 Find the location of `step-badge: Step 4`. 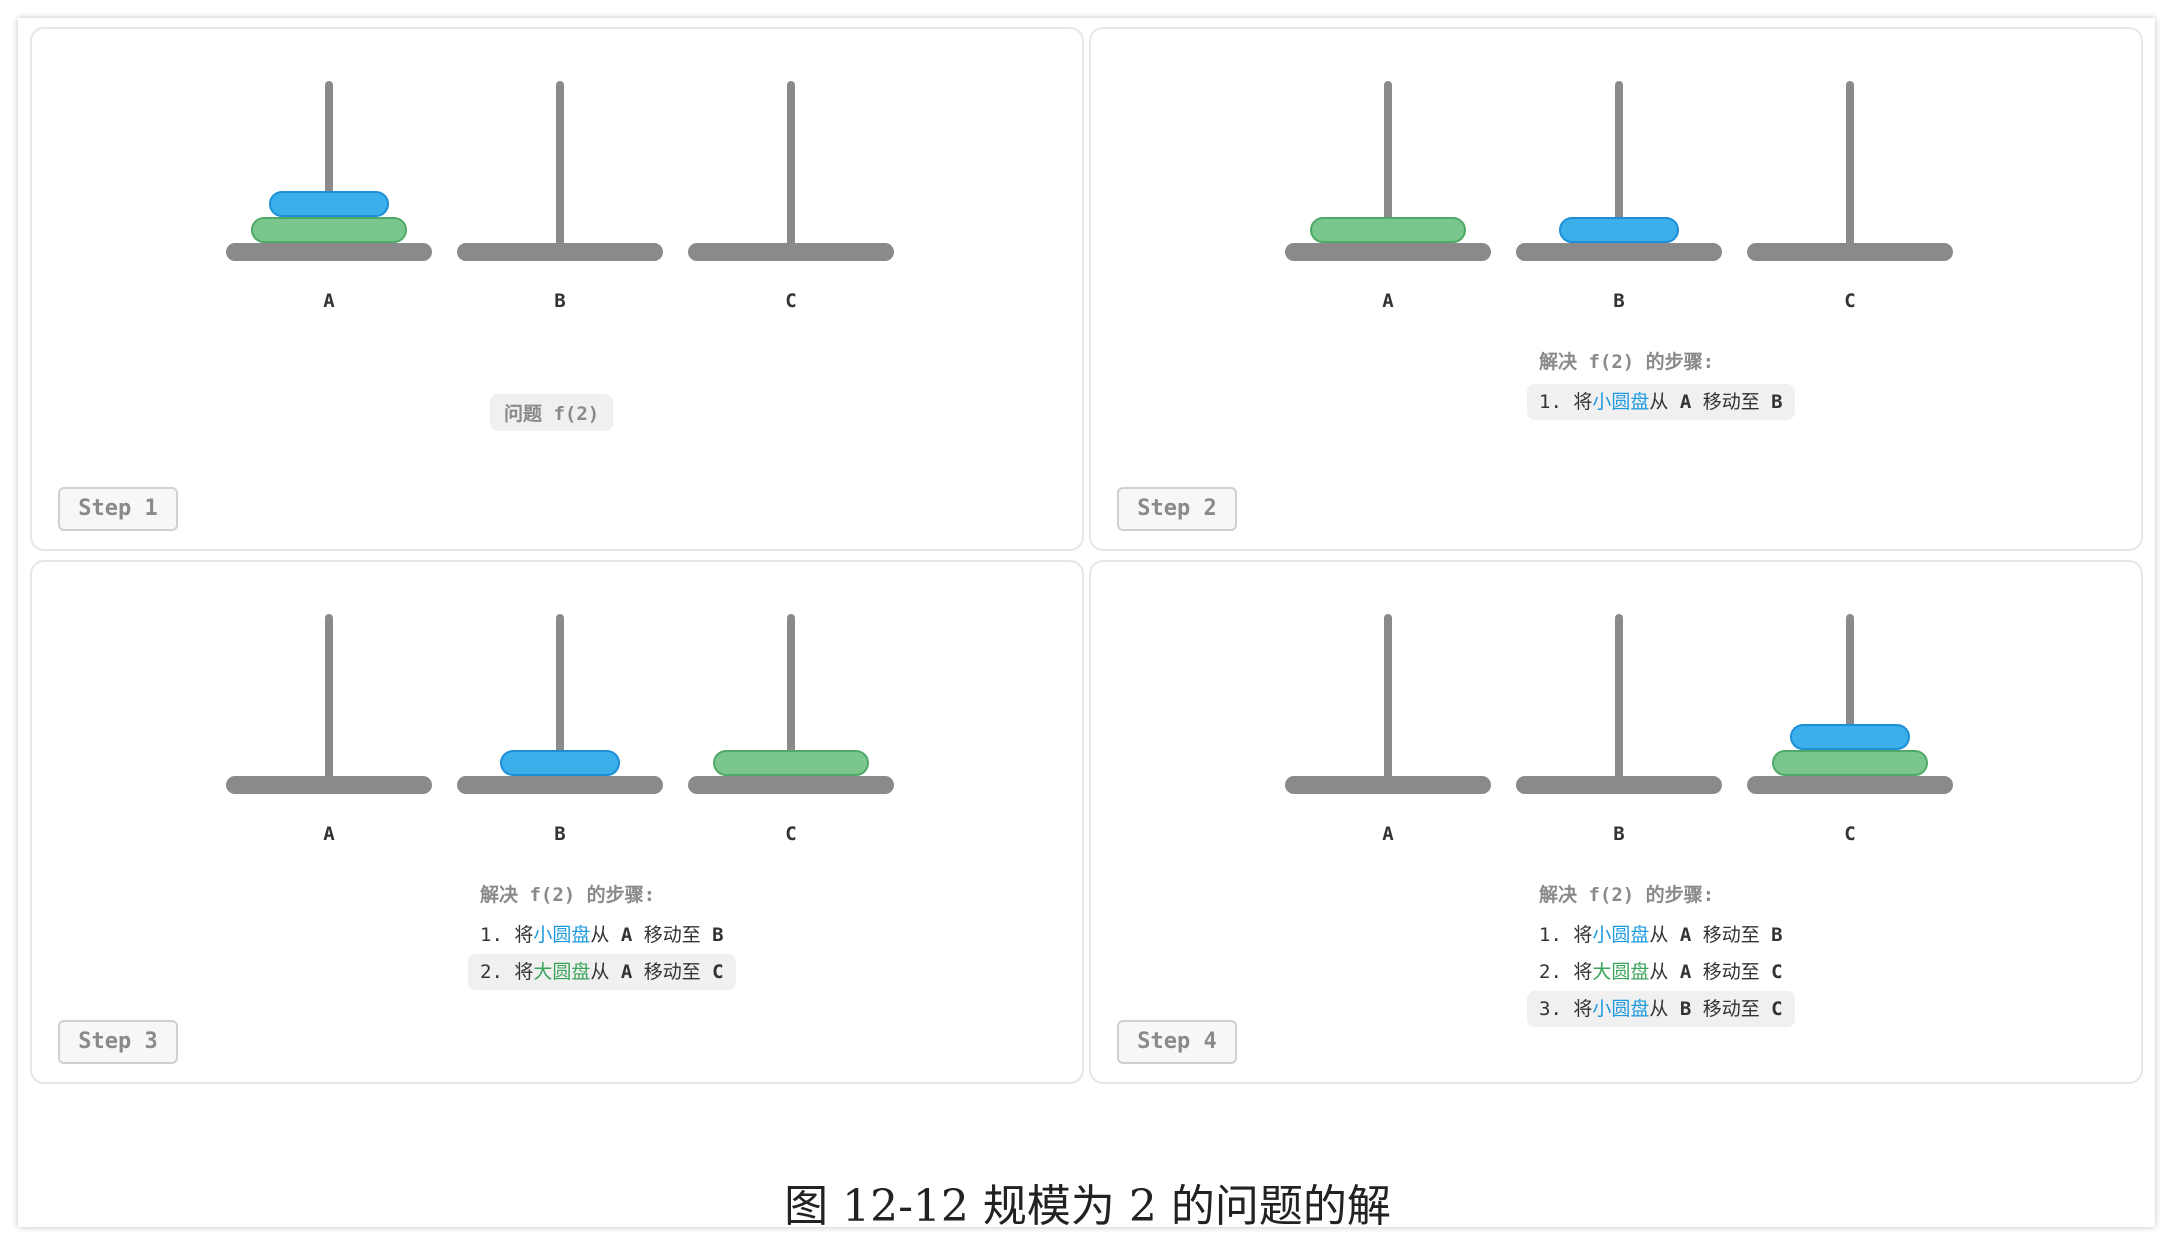

step-badge: Step 4 is located at coordinates (1177, 1042).